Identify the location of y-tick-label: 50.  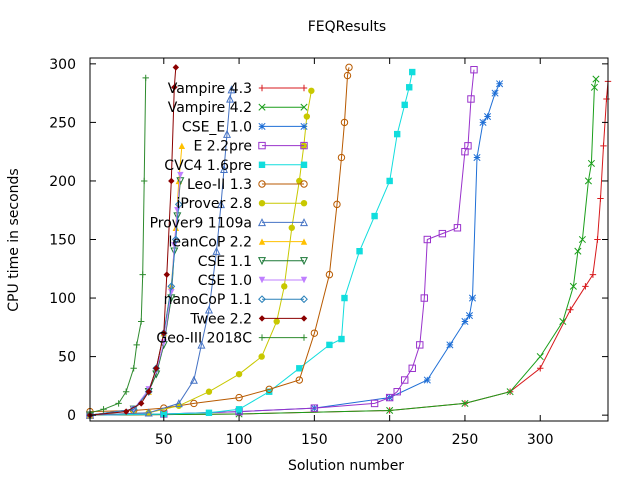
(67, 358).